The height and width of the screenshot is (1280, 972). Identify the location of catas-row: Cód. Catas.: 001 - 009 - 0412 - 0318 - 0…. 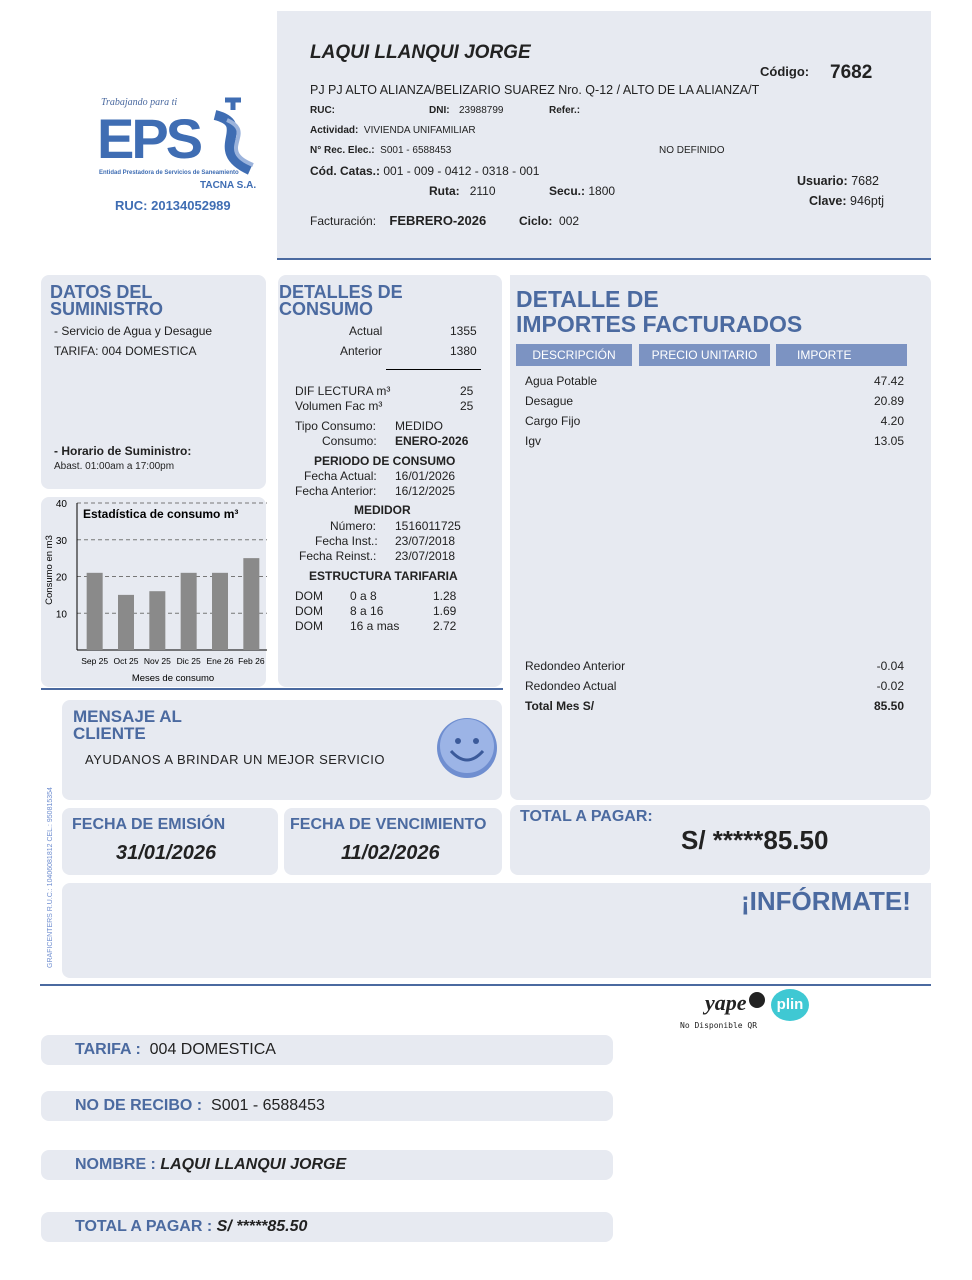
(424, 171).